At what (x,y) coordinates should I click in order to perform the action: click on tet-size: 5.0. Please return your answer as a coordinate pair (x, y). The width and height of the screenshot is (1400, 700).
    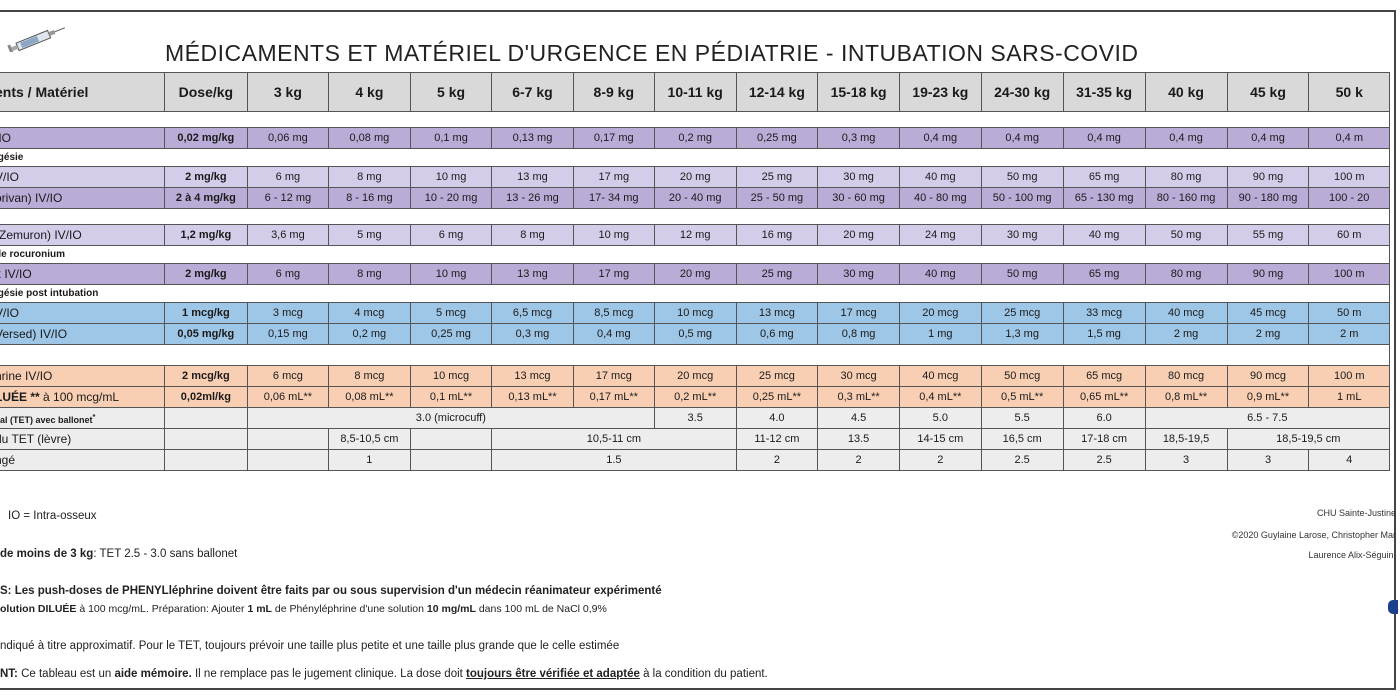
    Looking at the image, I should click on (940, 418).